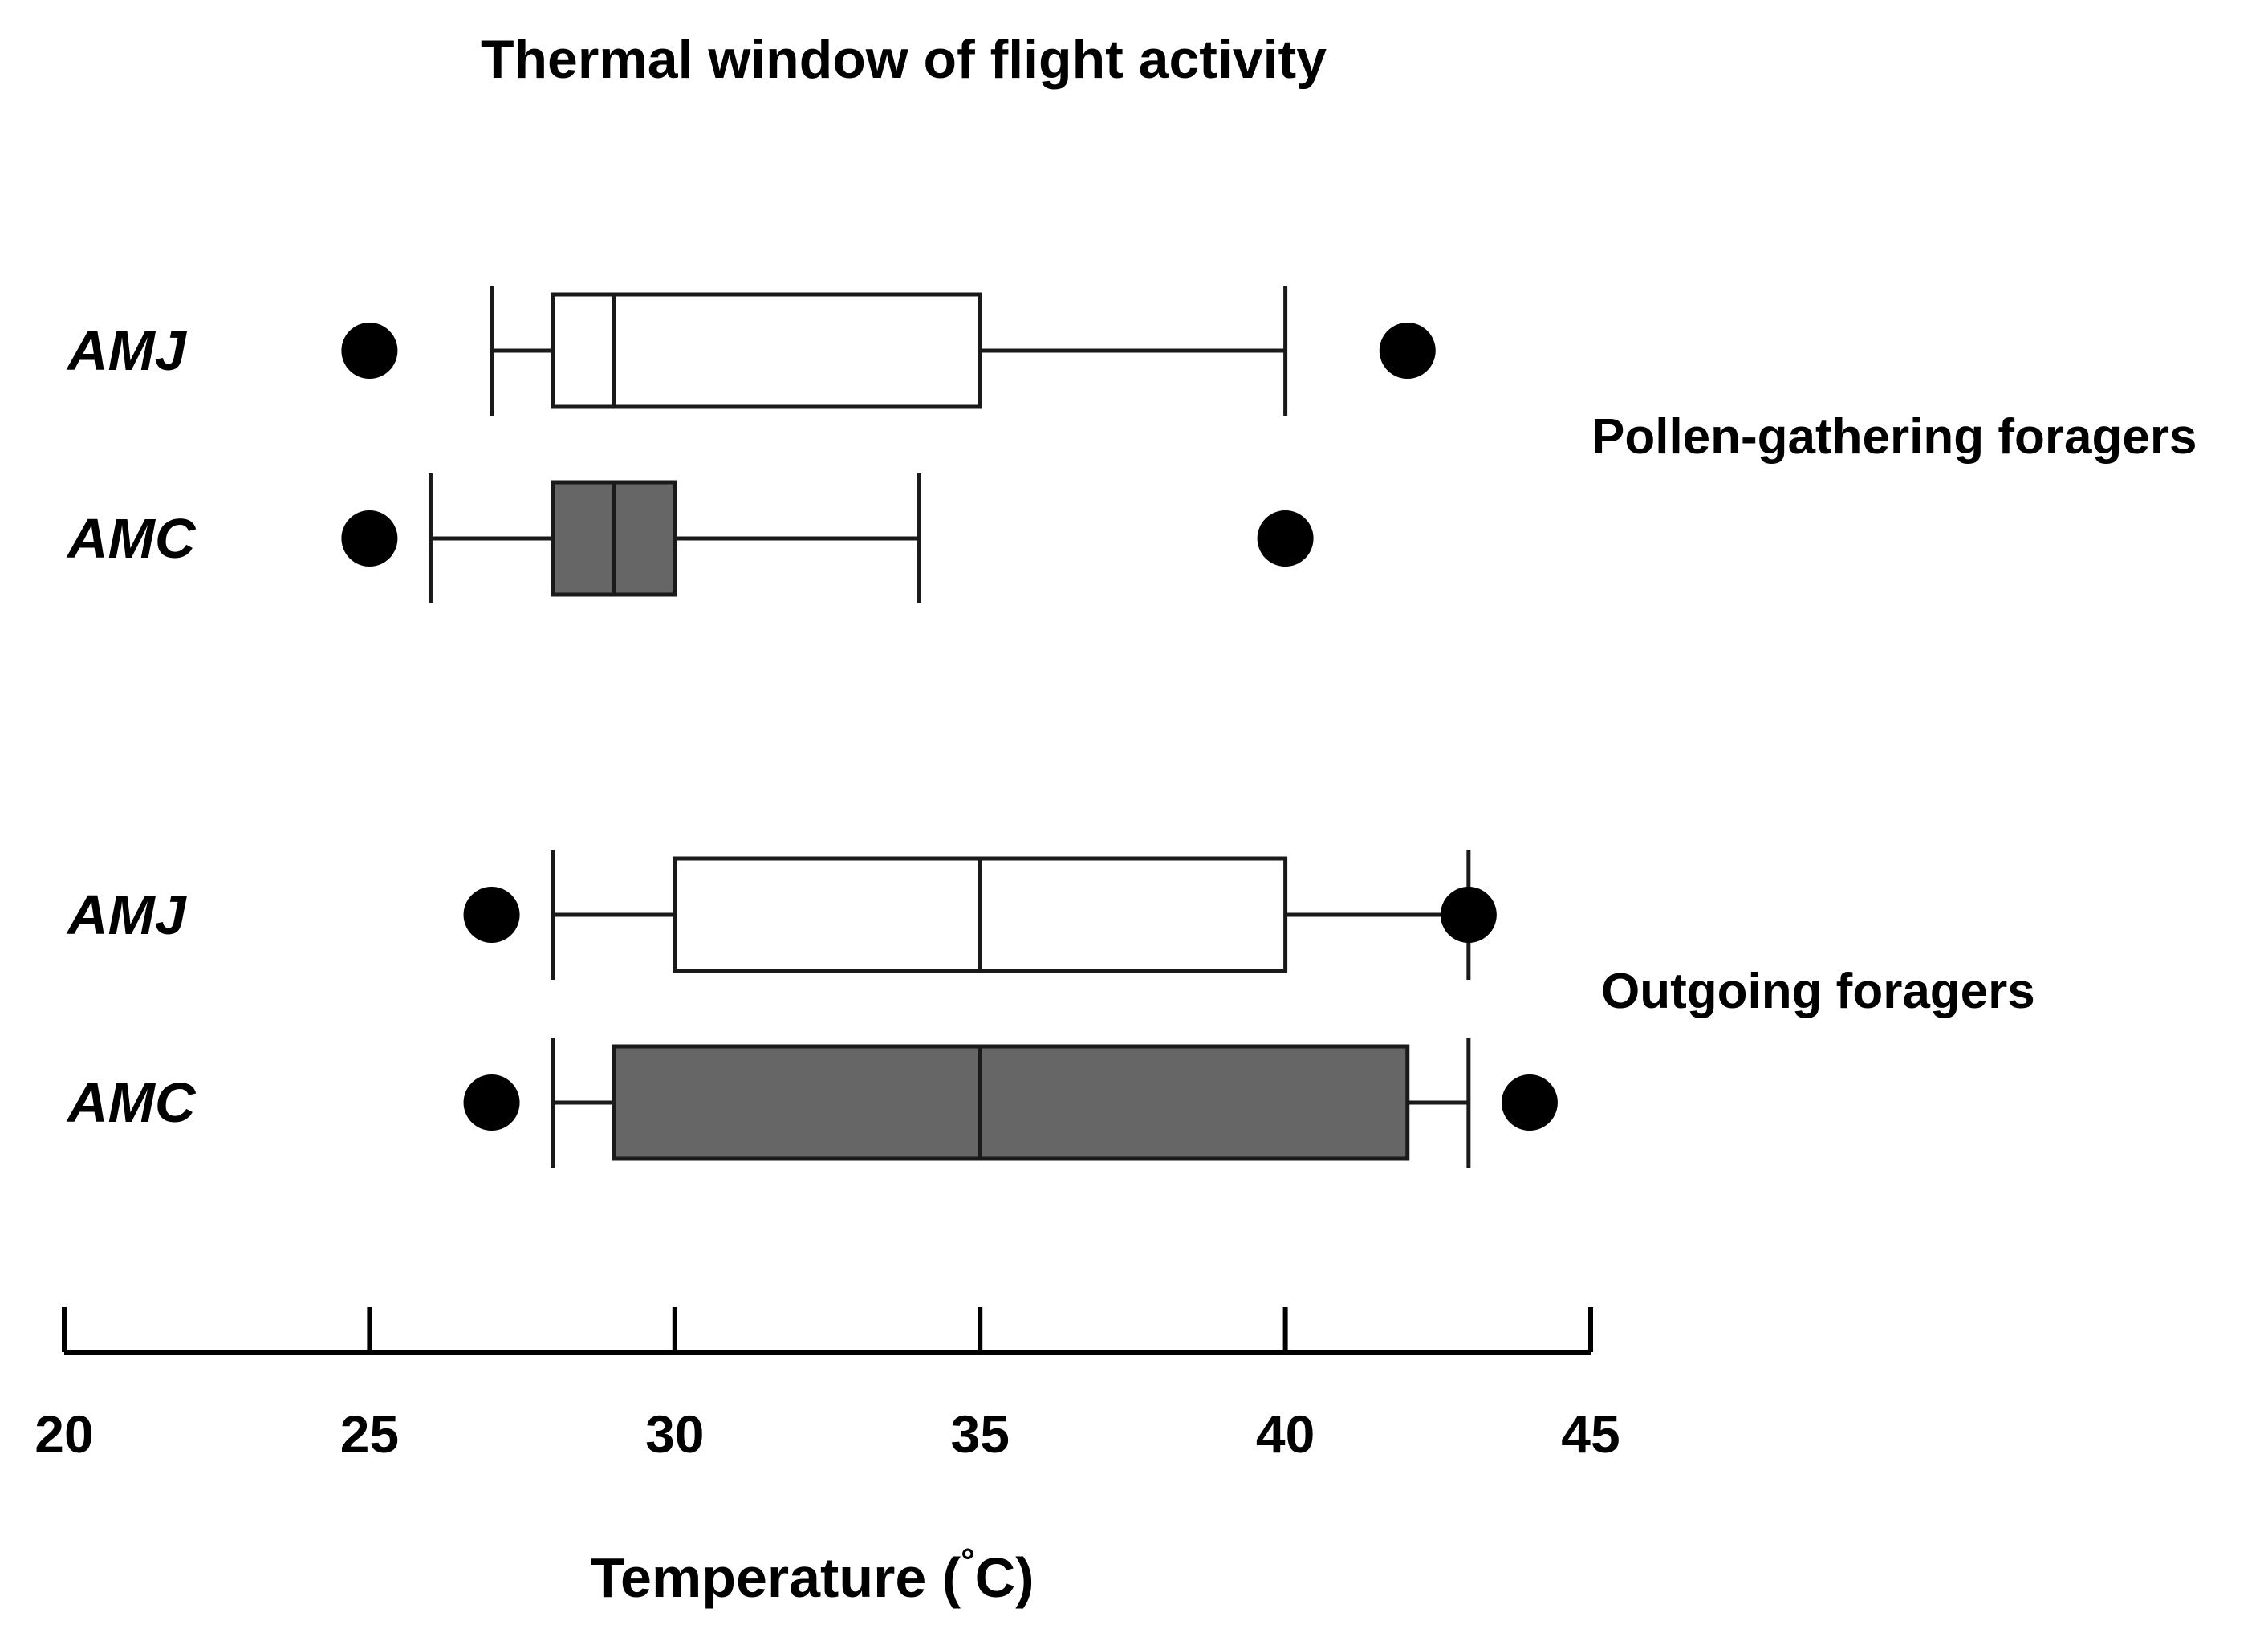  Describe the element at coordinates (904, 59) in the screenshot. I see `chart-title: Thermal window of flight activity` at that location.